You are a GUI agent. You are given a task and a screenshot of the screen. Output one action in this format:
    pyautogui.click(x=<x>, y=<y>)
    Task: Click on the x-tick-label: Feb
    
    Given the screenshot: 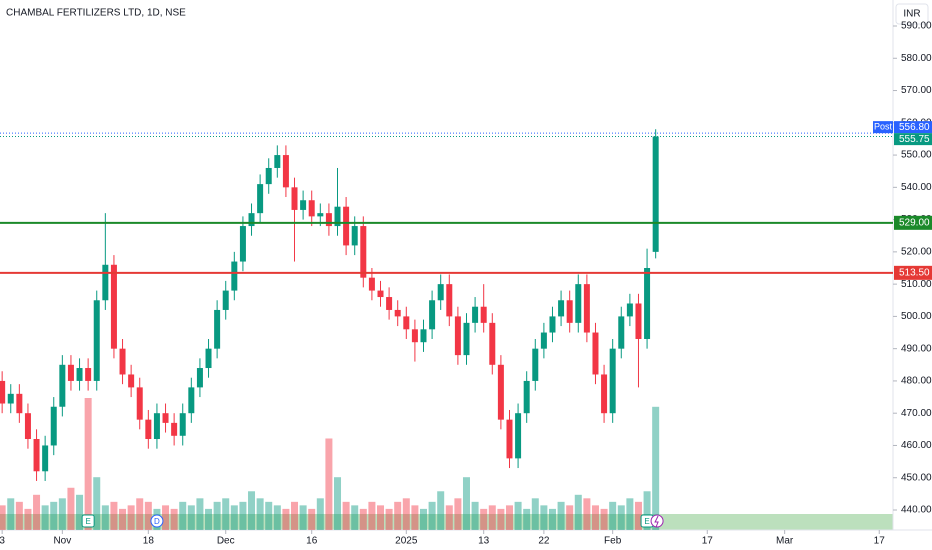 What is the action you would take?
    pyautogui.click(x=613, y=541)
    